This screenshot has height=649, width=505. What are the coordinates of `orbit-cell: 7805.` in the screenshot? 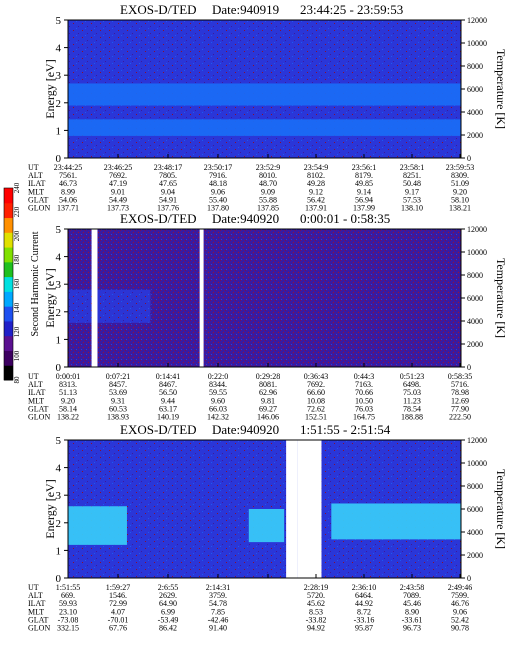 It's located at (168, 175).